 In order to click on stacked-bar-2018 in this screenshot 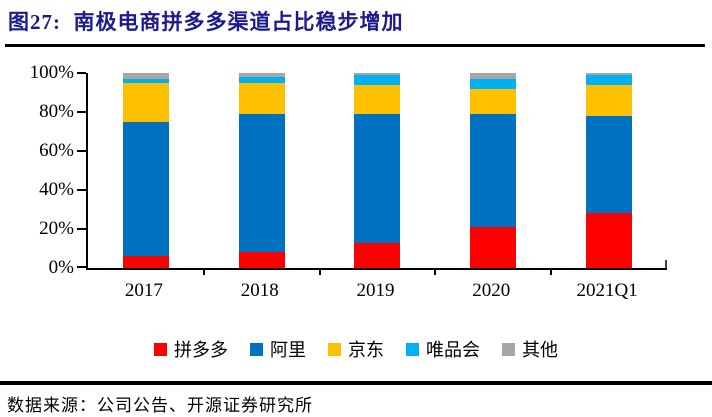, I will do `click(261, 170)`.